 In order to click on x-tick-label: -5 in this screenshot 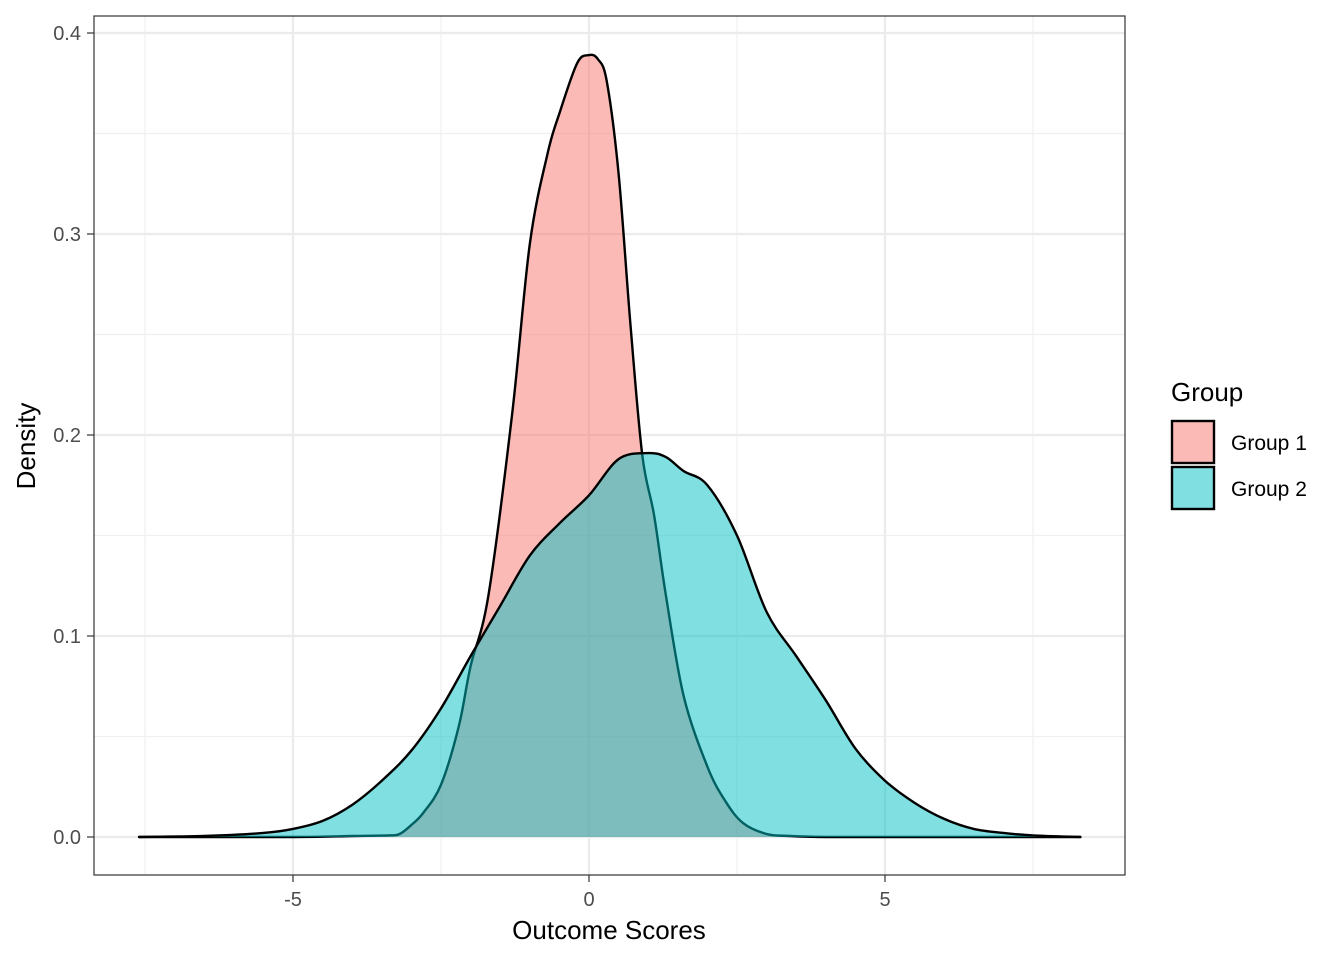, I will do `click(293, 900)`.